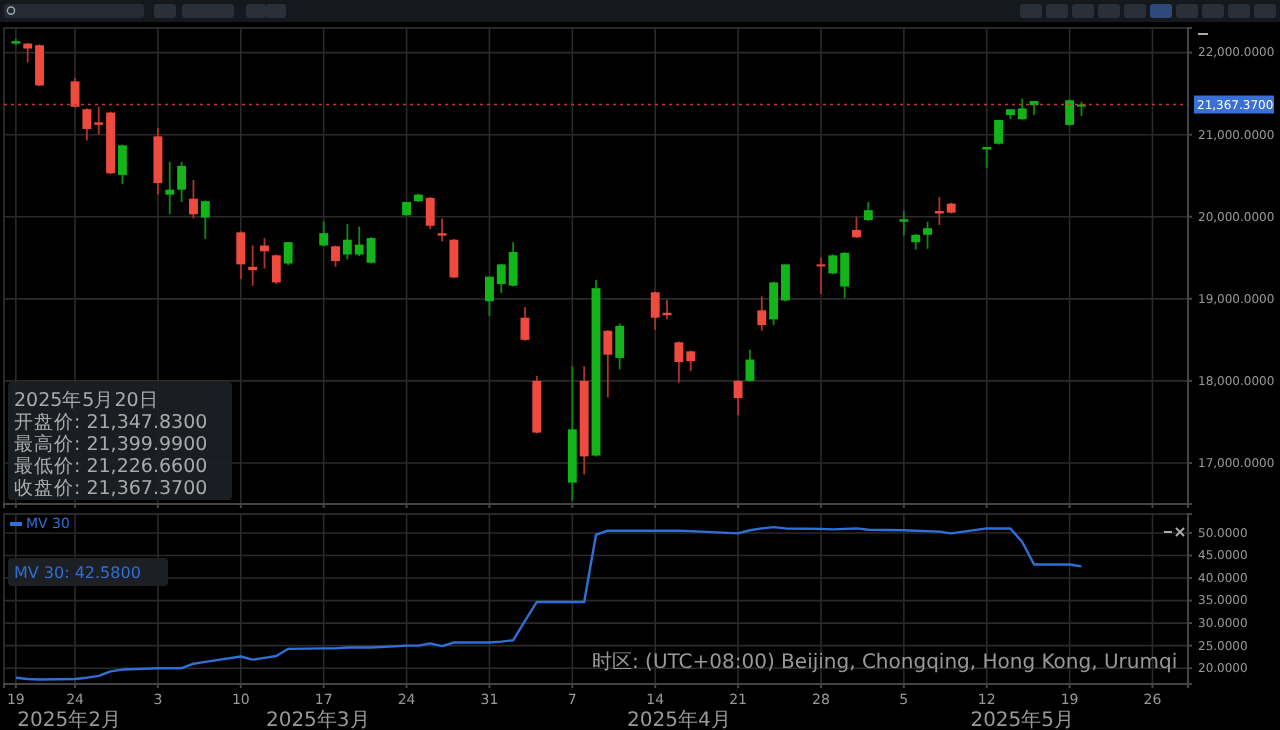 This screenshot has height=730, width=1280. I want to click on text: 2025年3月, so click(317, 719).